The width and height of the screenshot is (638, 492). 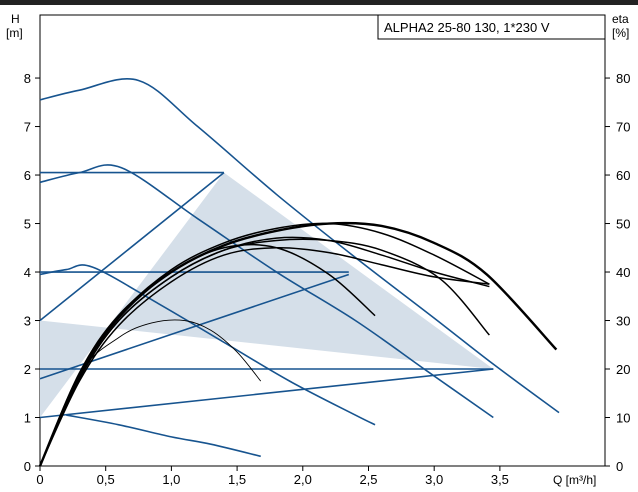 I want to click on y-left-tick-label: 3, so click(x=27, y=321).